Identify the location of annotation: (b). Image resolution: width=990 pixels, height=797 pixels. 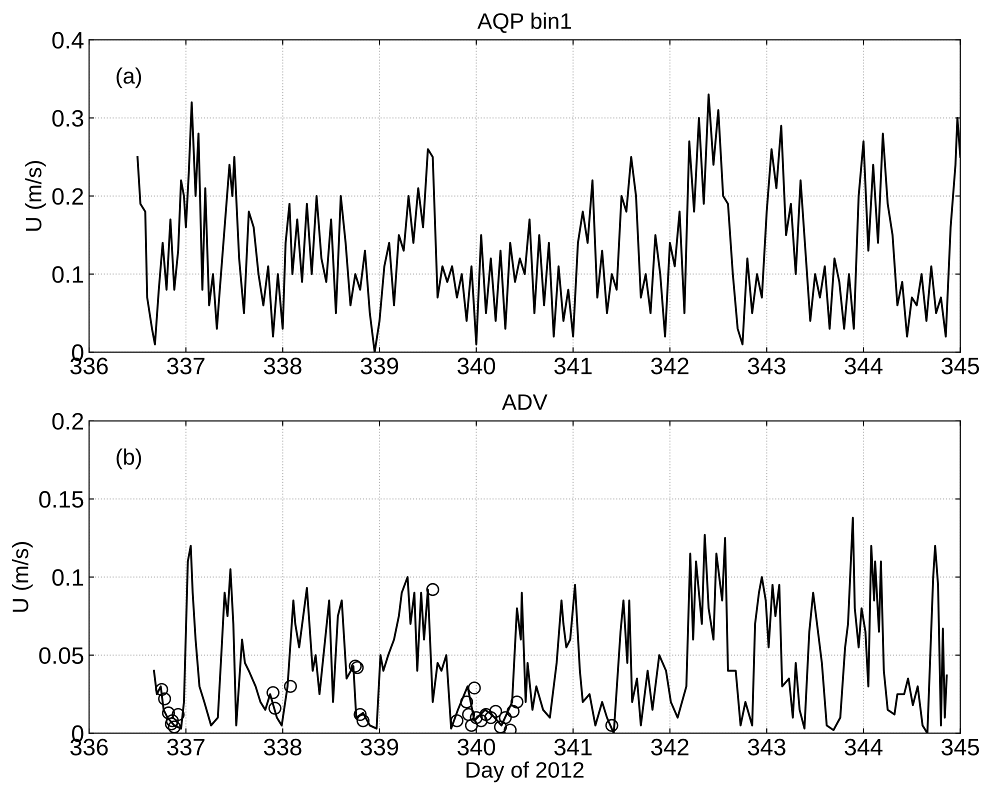
(129, 459).